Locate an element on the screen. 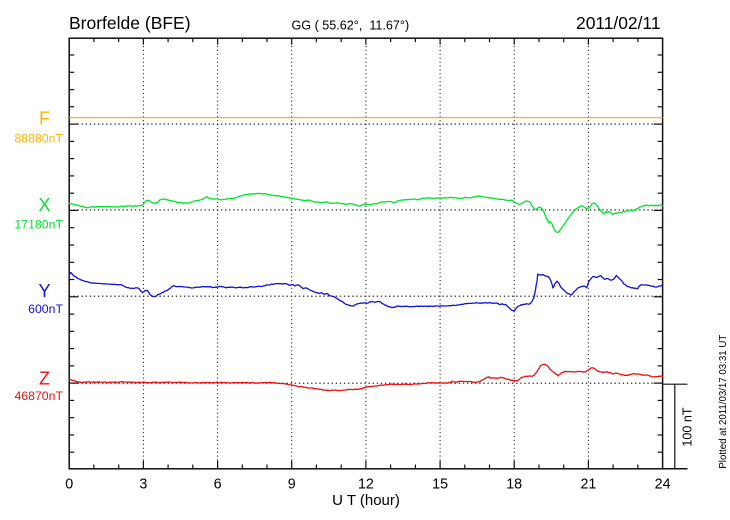  svg-text: 3 is located at coordinates (143, 484).